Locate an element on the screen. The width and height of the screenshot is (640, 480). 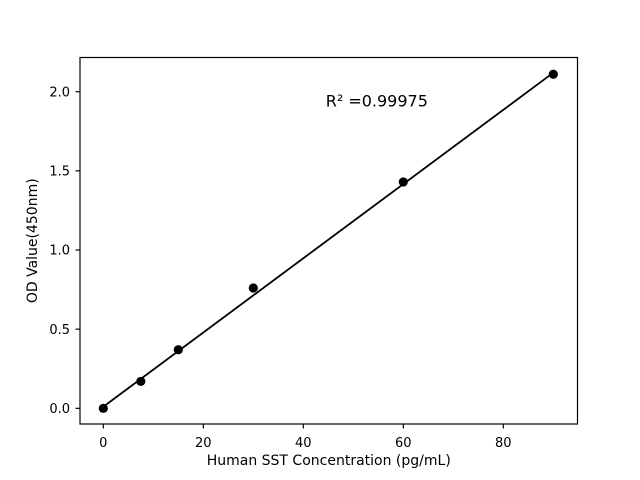
y-axis-tick-label: 2.0 is located at coordinates (59, 92).